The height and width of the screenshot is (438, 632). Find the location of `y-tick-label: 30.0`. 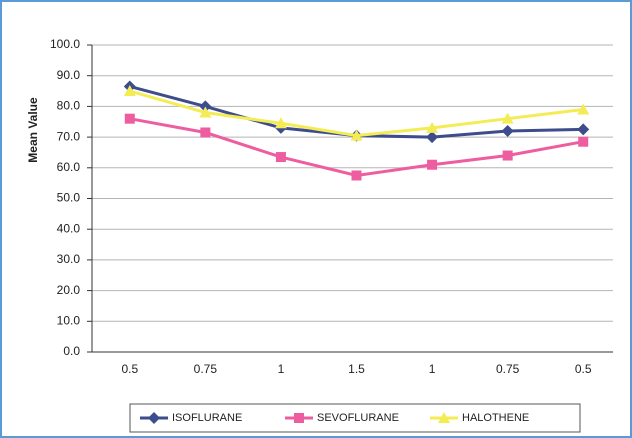

y-tick-label: 30.0 is located at coordinates (69, 259).